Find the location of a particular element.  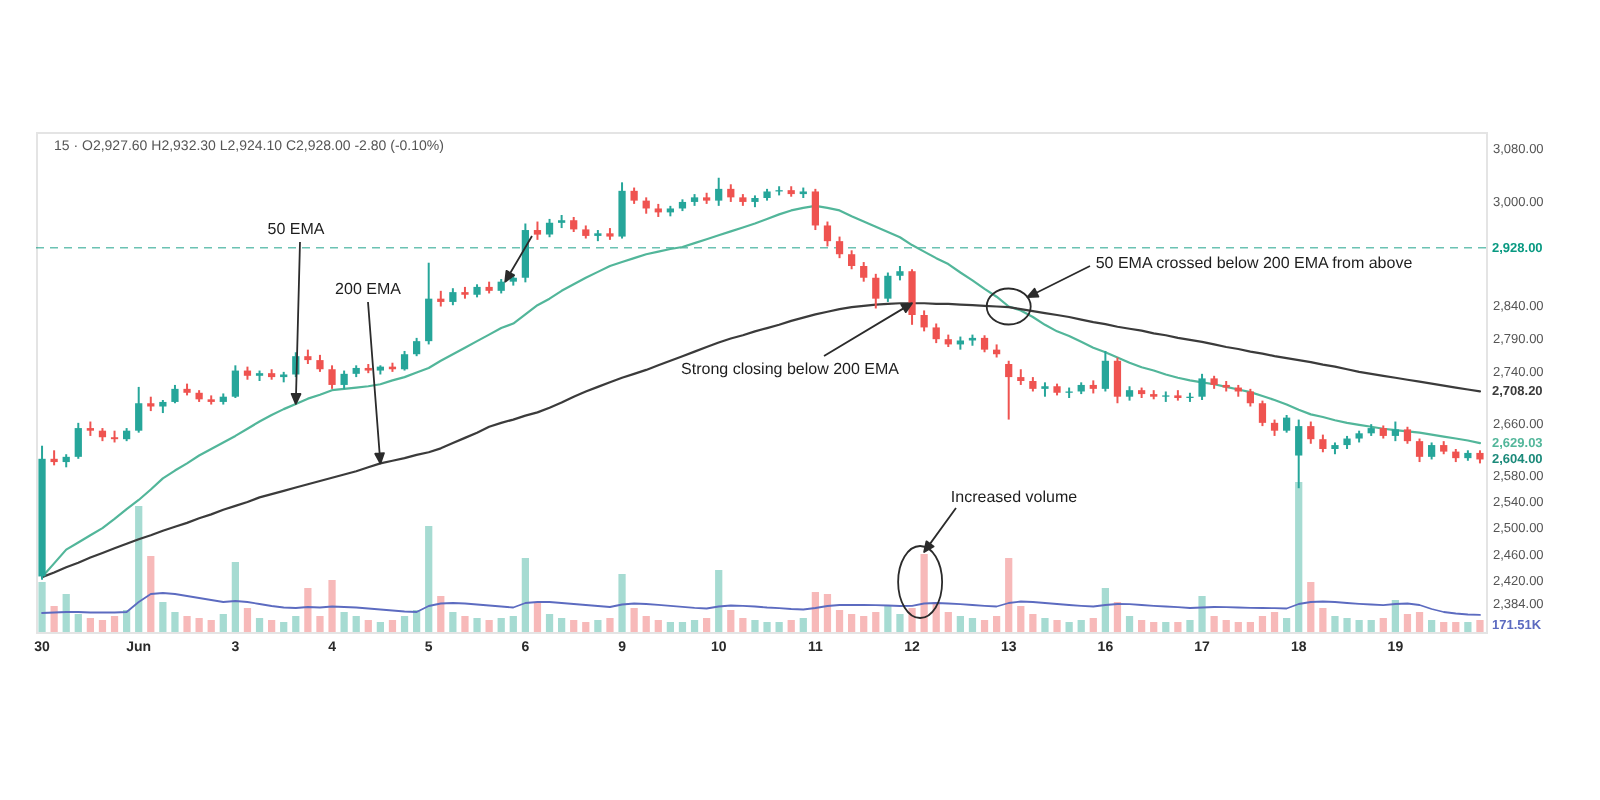

annotation: 50 EMA crossed below 200 EMA from above is located at coordinates (1254, 263).